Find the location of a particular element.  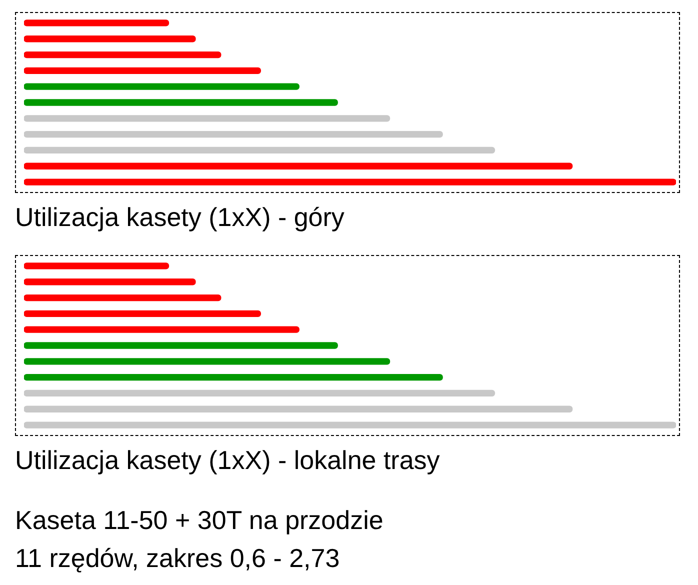

text: 11 rzędów, zakres 0,6 - 2,73 is located at coordinates (178, 558).